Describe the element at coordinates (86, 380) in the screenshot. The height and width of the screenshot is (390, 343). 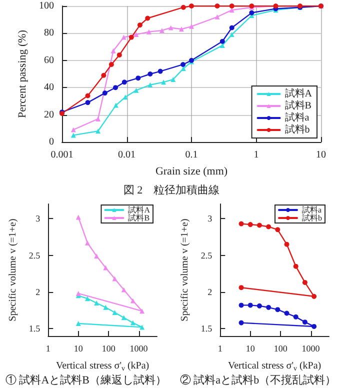
I see `text: ① 試料Aと試料B（練返し試料）` at that location.